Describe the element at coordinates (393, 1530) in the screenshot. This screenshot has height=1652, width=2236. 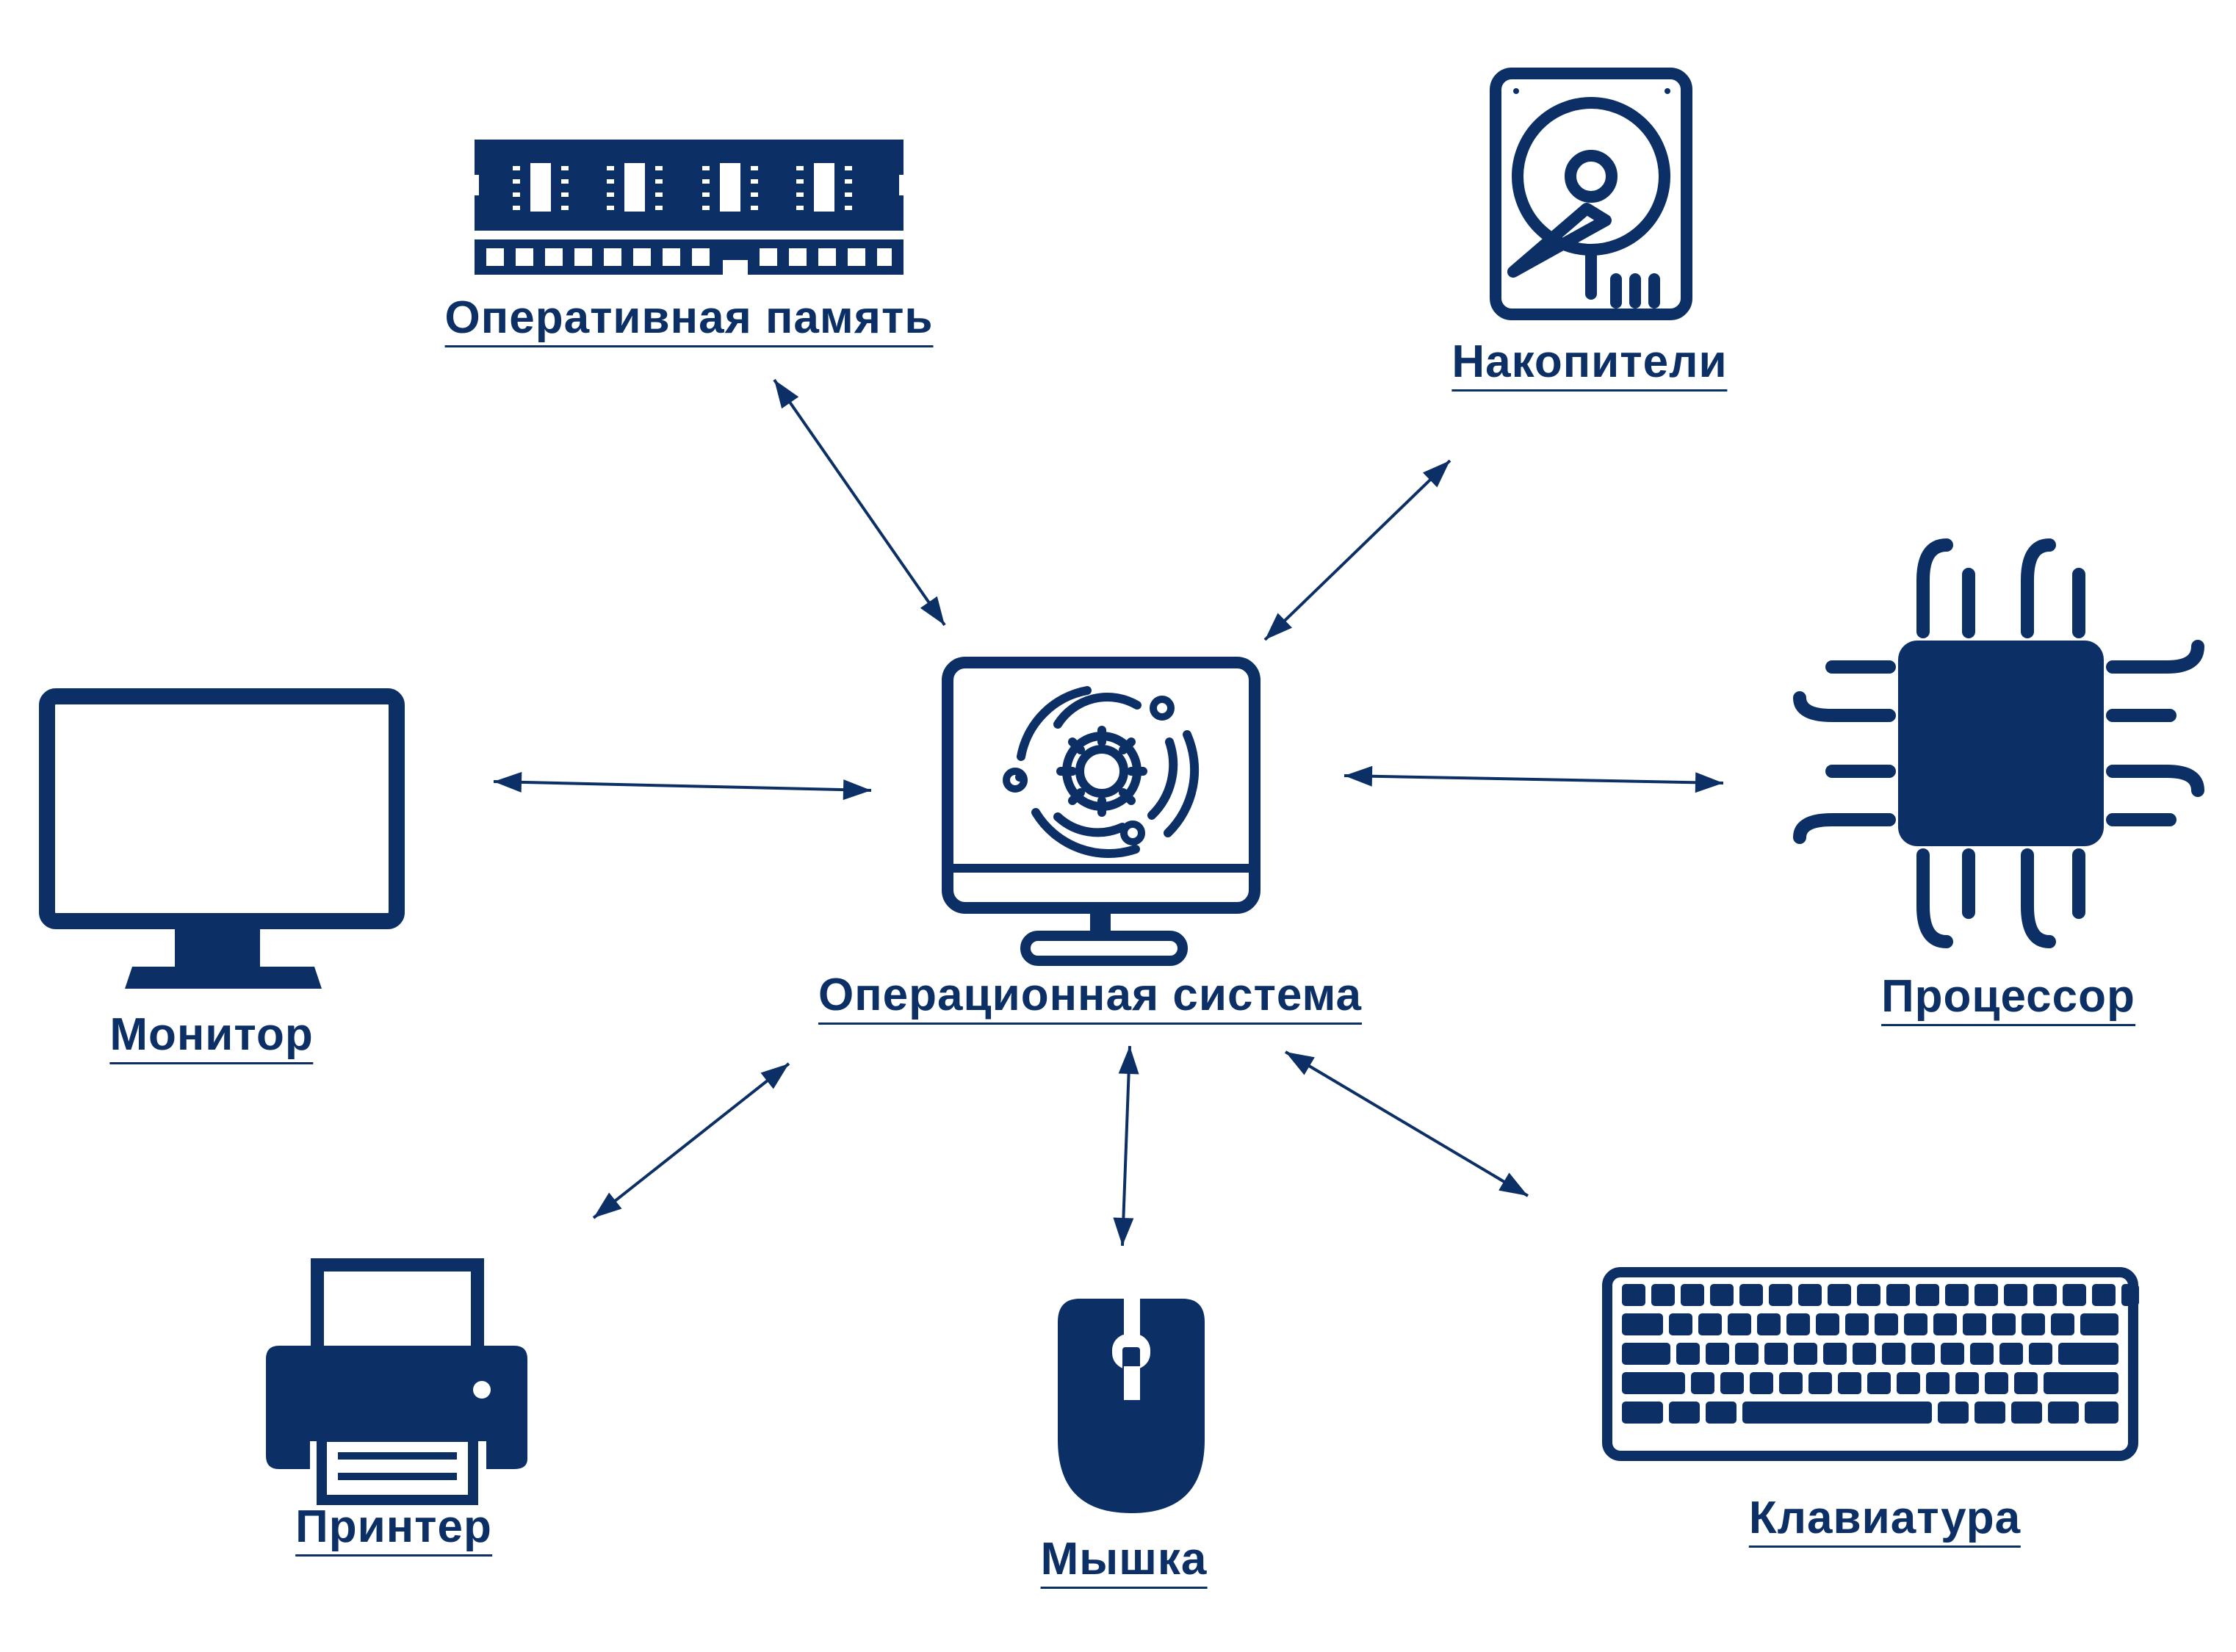
I see `label-printer: Принтер` at that location.